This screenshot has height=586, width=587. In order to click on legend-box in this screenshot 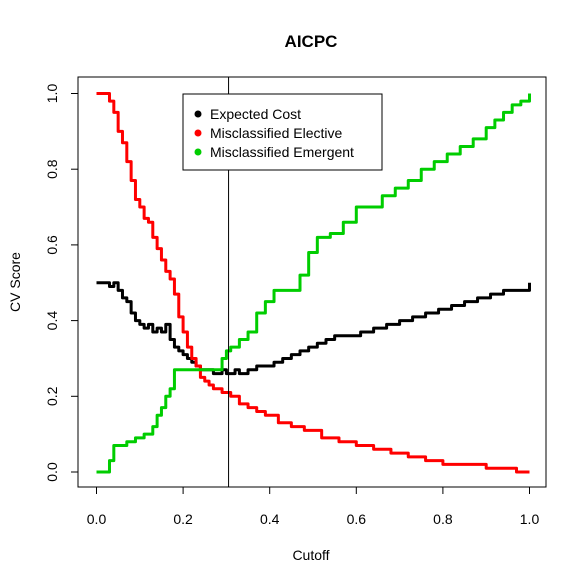, I will do `click(282, 132)`.